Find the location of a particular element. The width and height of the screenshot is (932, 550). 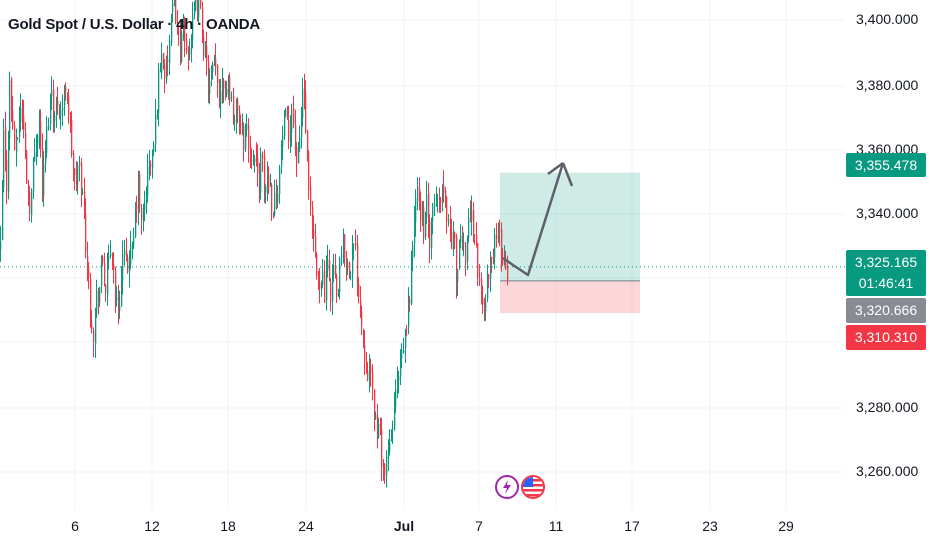

lightning-event-icon is located at coordinates (507, 487).